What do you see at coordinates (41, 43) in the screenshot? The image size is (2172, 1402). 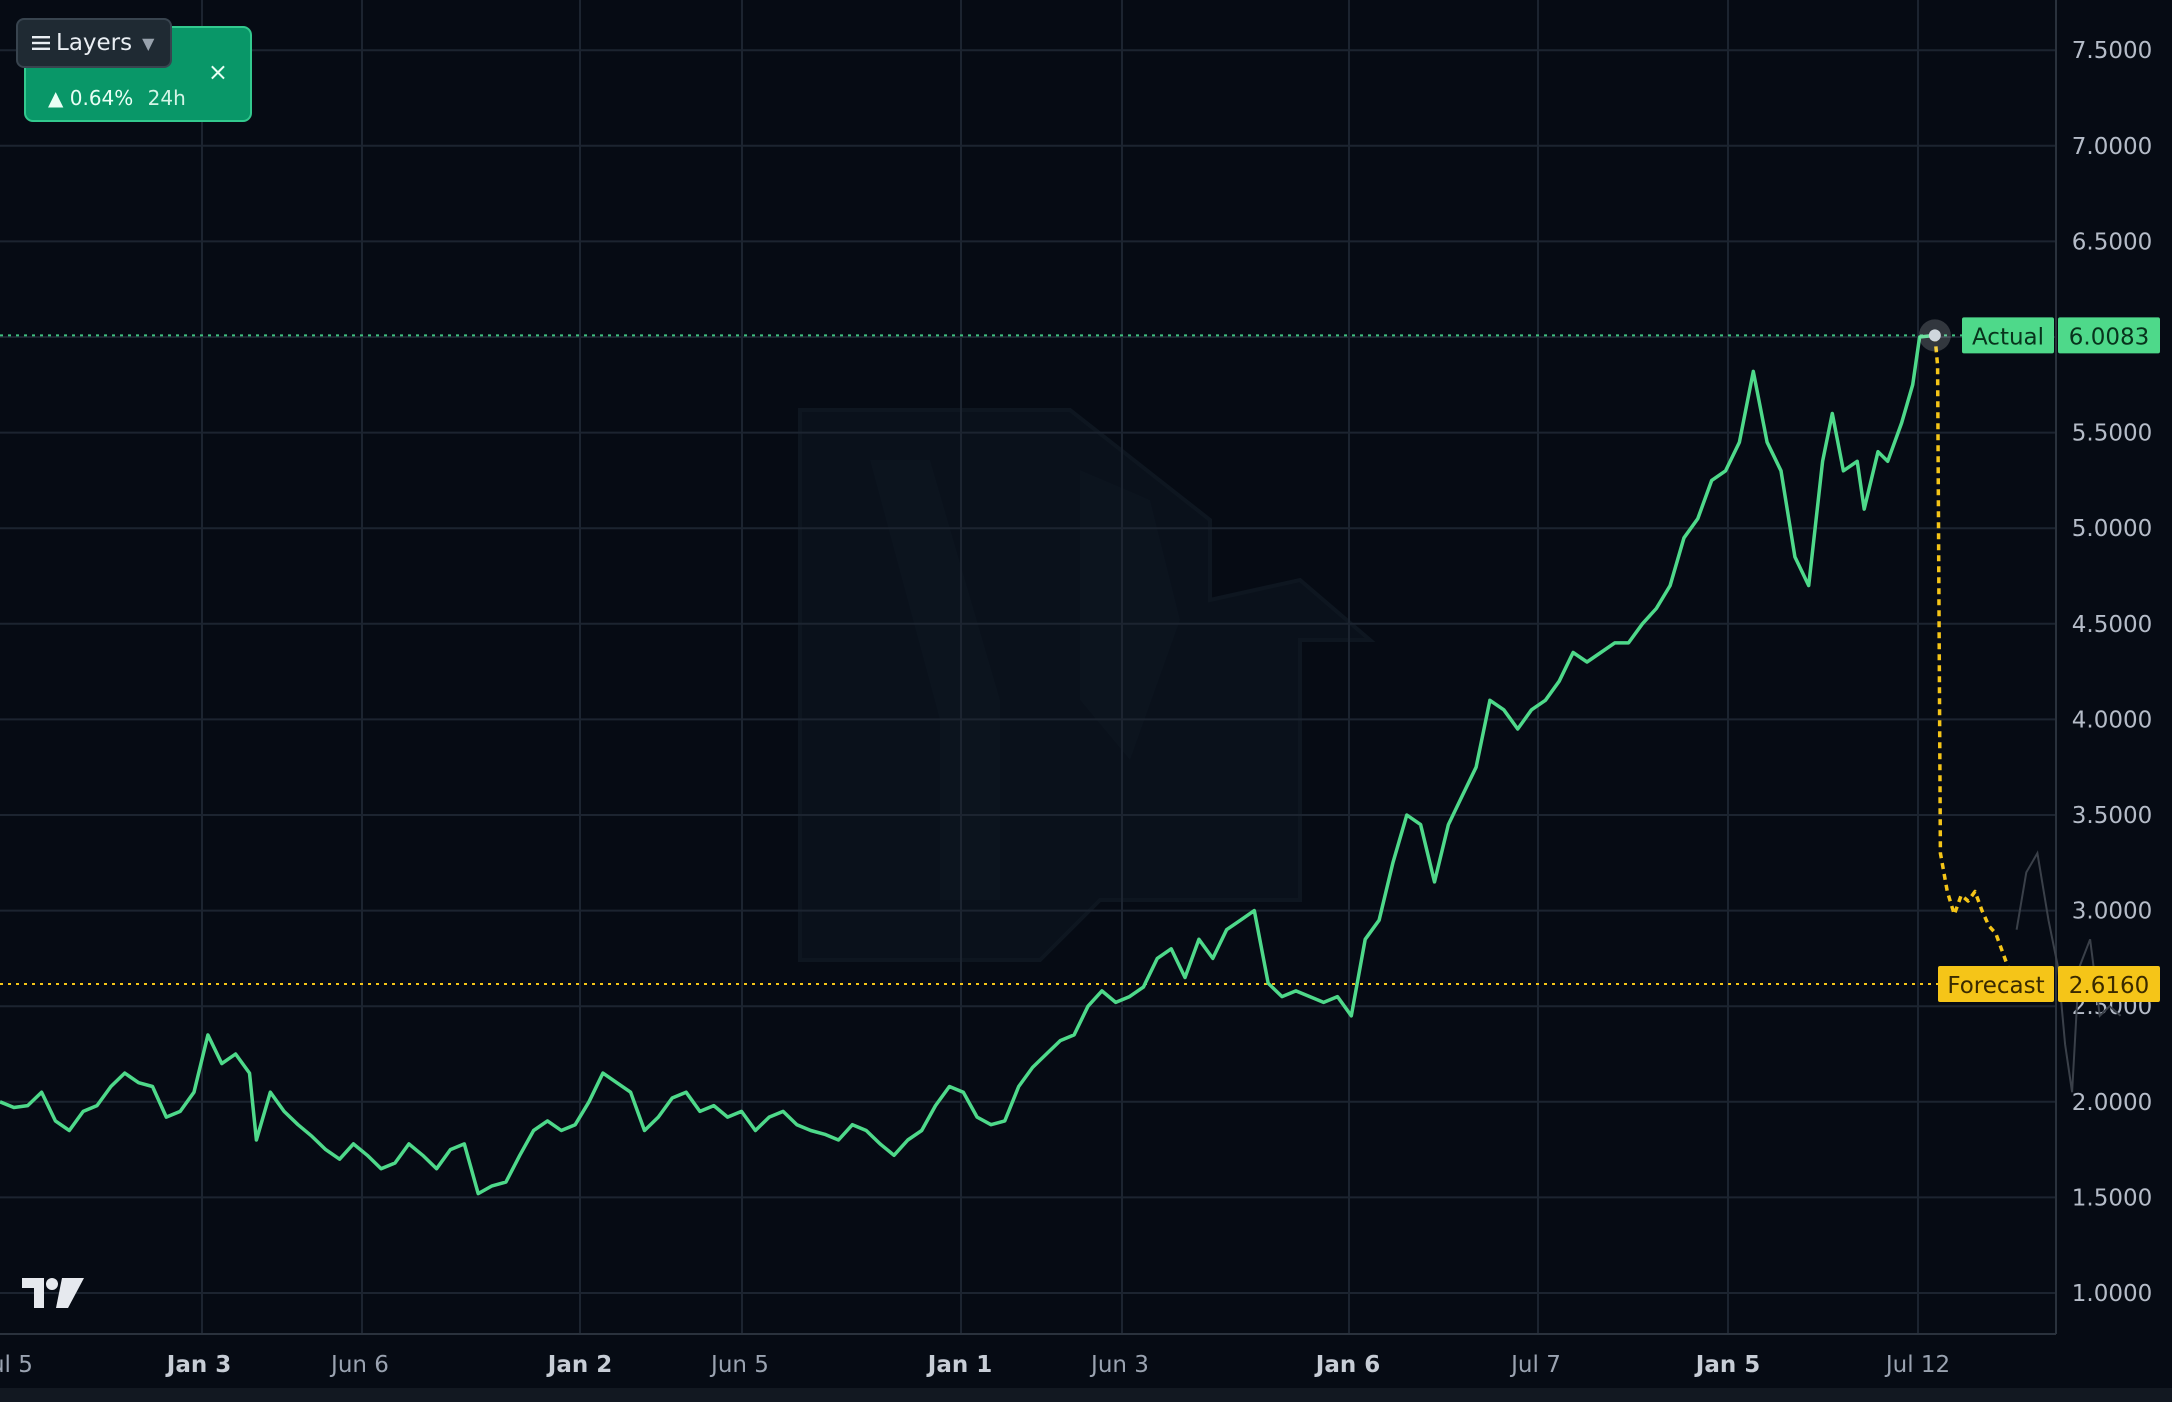 I see `hamburger-icon` at bounding box center [41, 43].